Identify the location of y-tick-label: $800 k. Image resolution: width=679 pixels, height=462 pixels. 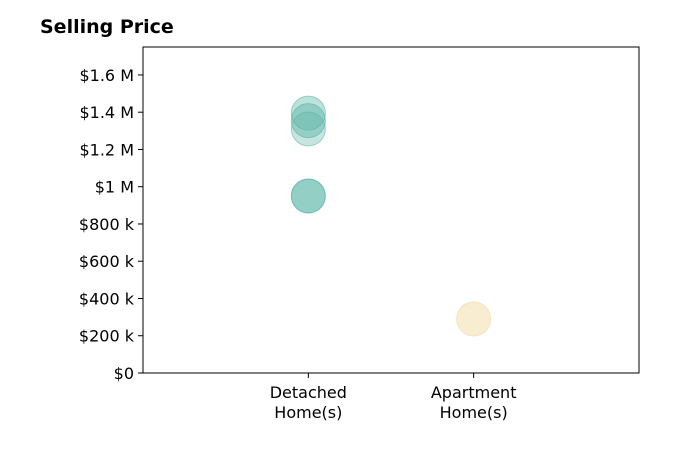
(107, 224).